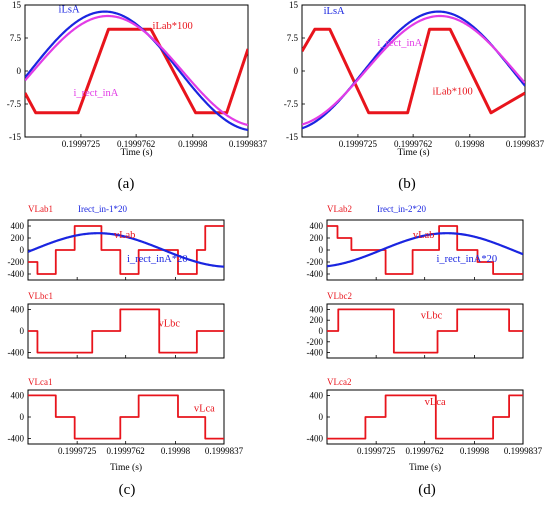 This screenshot has width=550, height=507. What do you see at coordinates (339, 382) in the screenshot?
I see `subplot-title: VLca2` at bounding box center [339, 382].